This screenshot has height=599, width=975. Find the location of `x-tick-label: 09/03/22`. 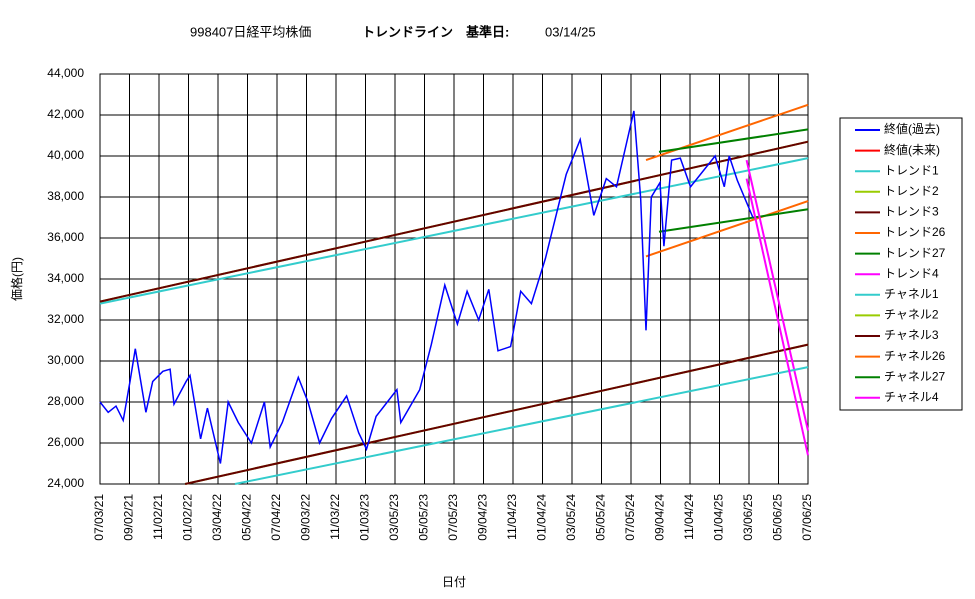

x-tick-label: 09/03/22 is located at coordinates (306, 517).